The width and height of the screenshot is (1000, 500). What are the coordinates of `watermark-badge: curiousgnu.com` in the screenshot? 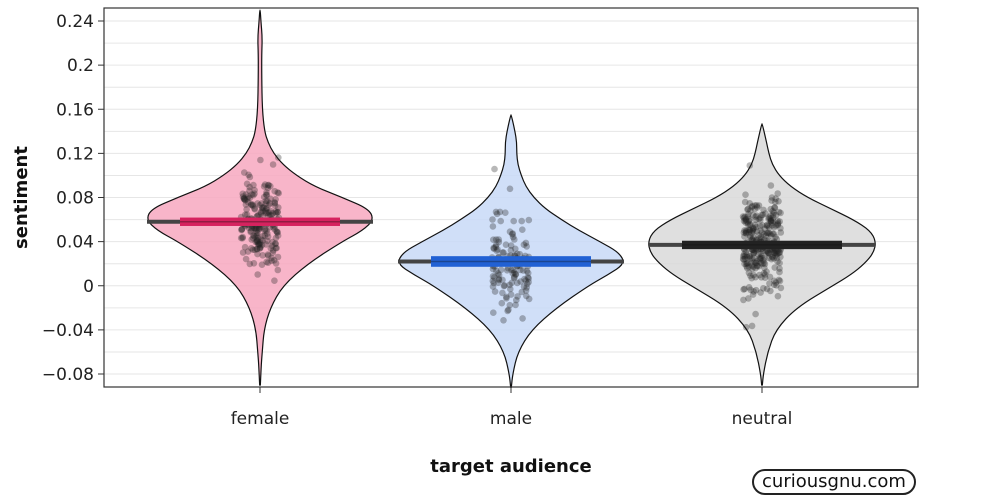 It's located at (834, 482).